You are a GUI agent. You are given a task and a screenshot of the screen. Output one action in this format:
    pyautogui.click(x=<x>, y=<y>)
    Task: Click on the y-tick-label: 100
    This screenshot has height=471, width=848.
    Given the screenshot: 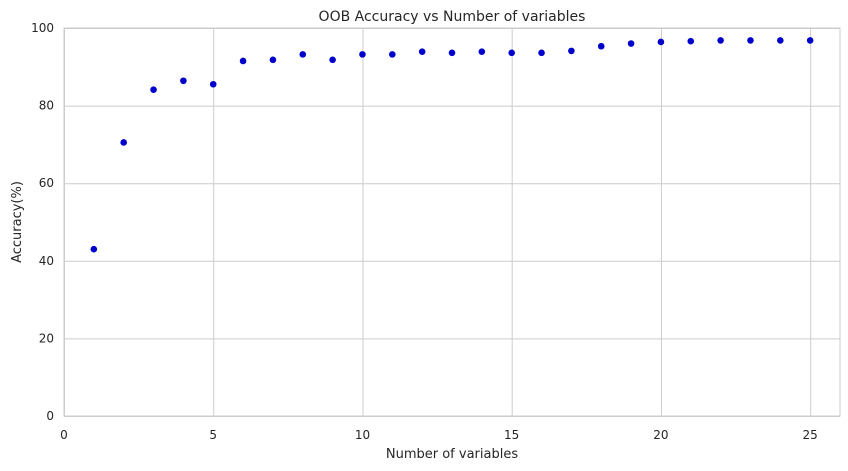 What is the action you would take?
    pyautogui.click(x=42, y=28)
    